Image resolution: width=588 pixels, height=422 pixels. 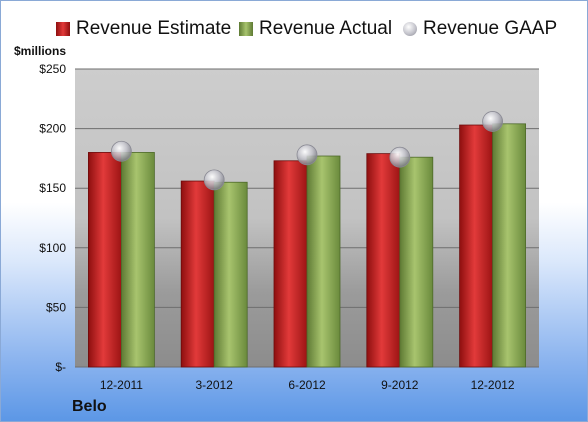 I want to click on legend-label-estimate: Revenue Estimate, so click(x=154, y=28).